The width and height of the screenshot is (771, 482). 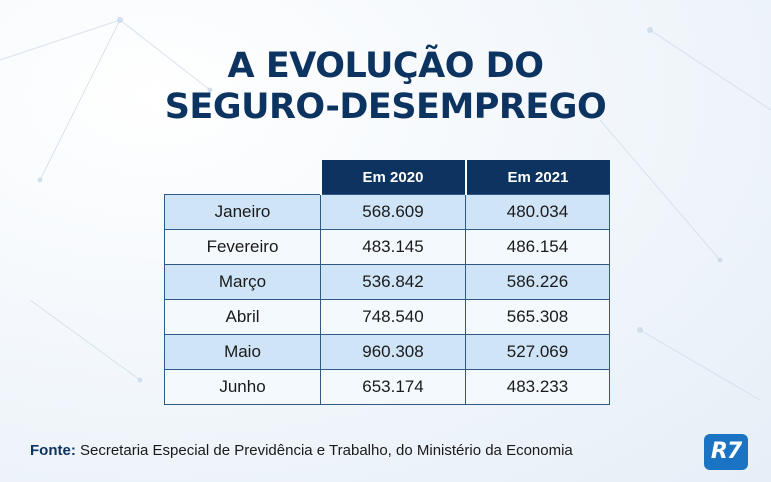 What do you see at coordinates (53, 450) in the screenshot?
I see `source-label: Fonte:` at bounding box center [53, 450].